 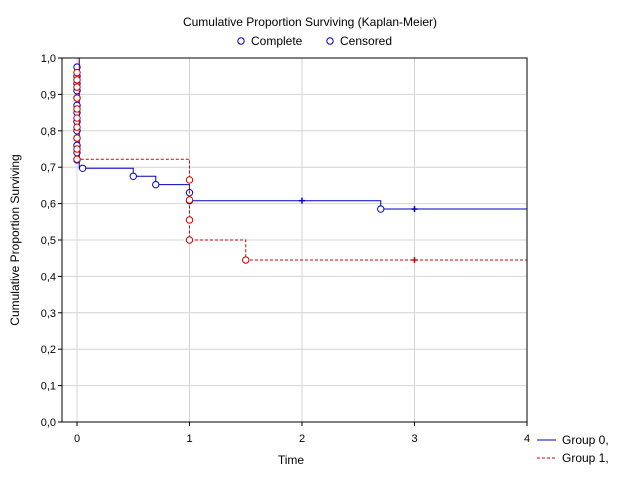 I want to click on y-tick-label: 0,2, so click(x=48, y=350).